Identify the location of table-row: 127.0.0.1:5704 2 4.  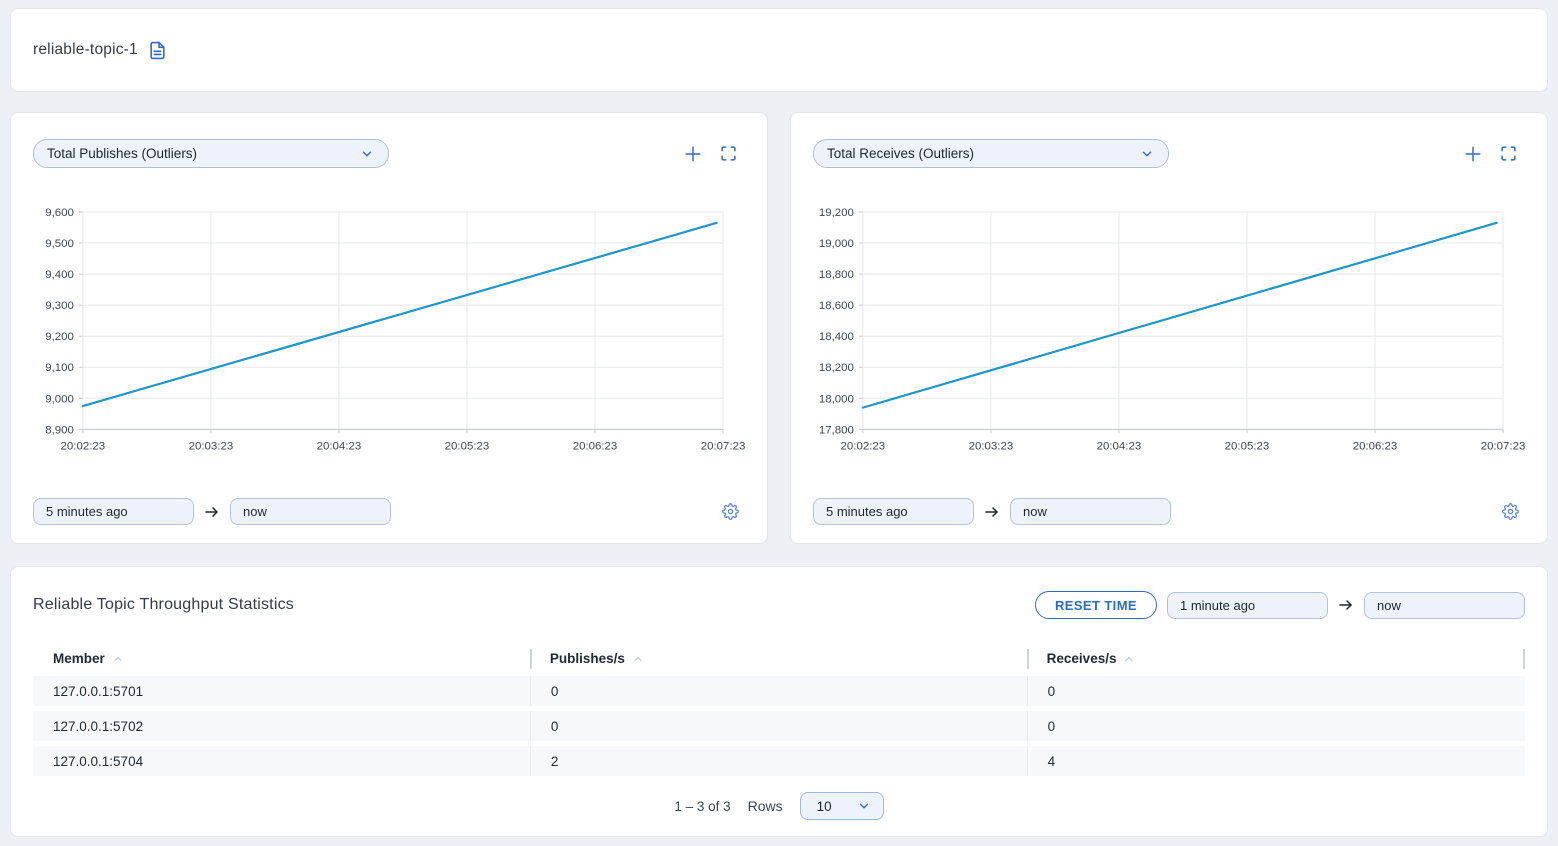
(779, 761).